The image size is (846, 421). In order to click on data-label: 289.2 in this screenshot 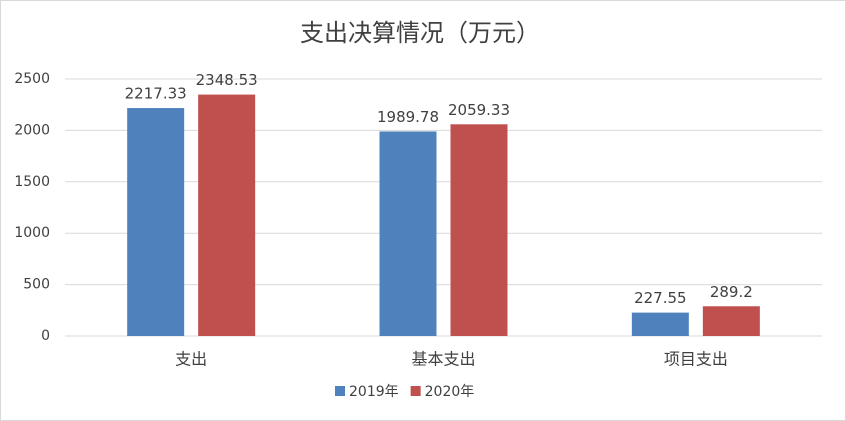, I will do `click(731, 292)`.